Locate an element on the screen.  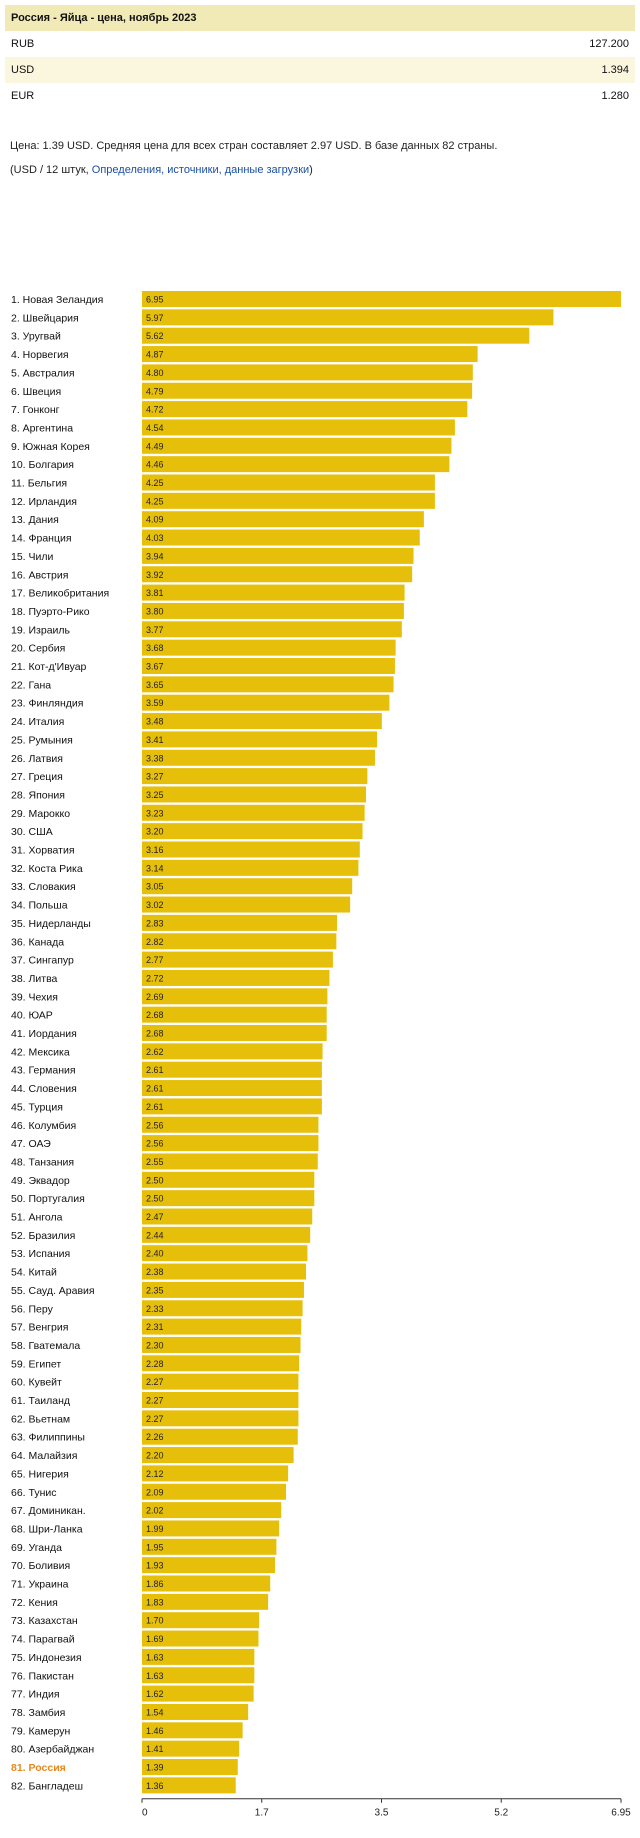
value-label: 1.63 is located at coordinates (155, 1657).